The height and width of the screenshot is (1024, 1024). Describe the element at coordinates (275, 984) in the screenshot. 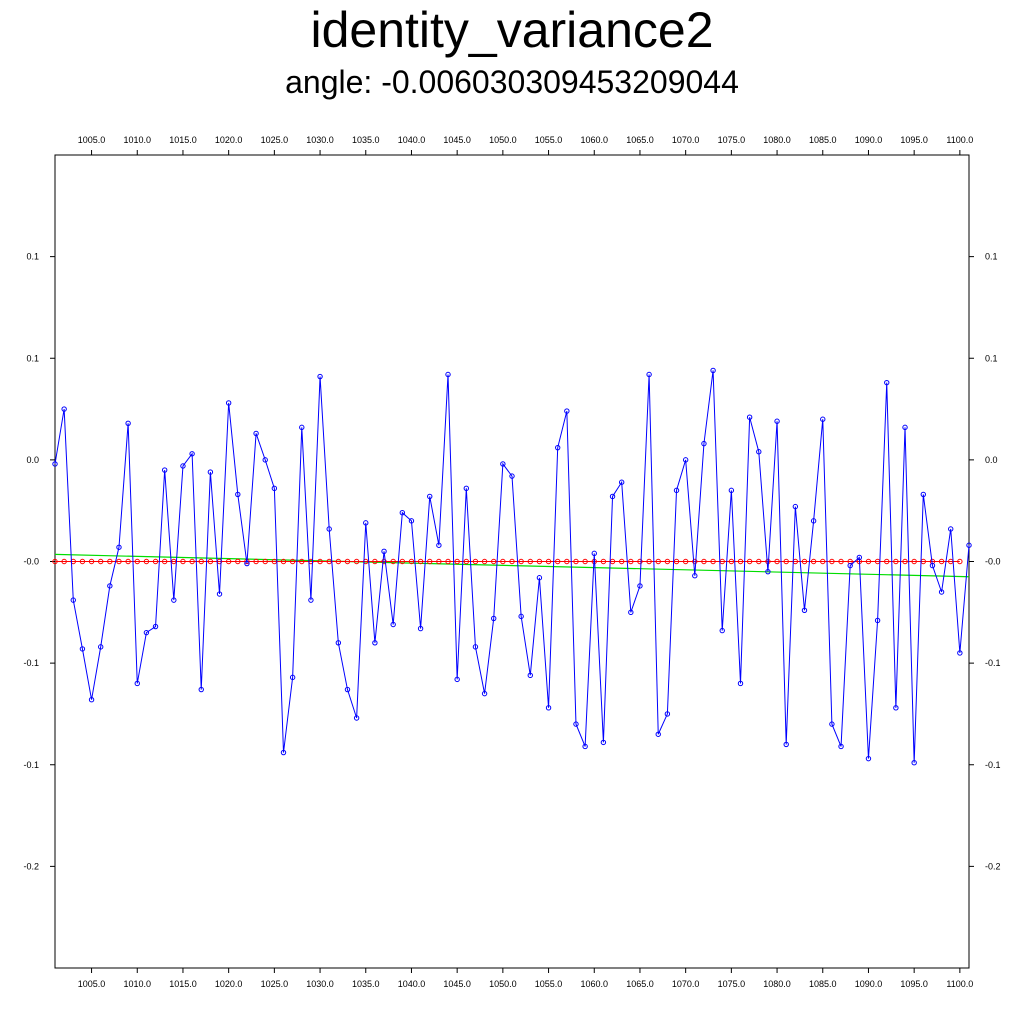

I see `x-tick-label-bottom: 1025.0` at that location.